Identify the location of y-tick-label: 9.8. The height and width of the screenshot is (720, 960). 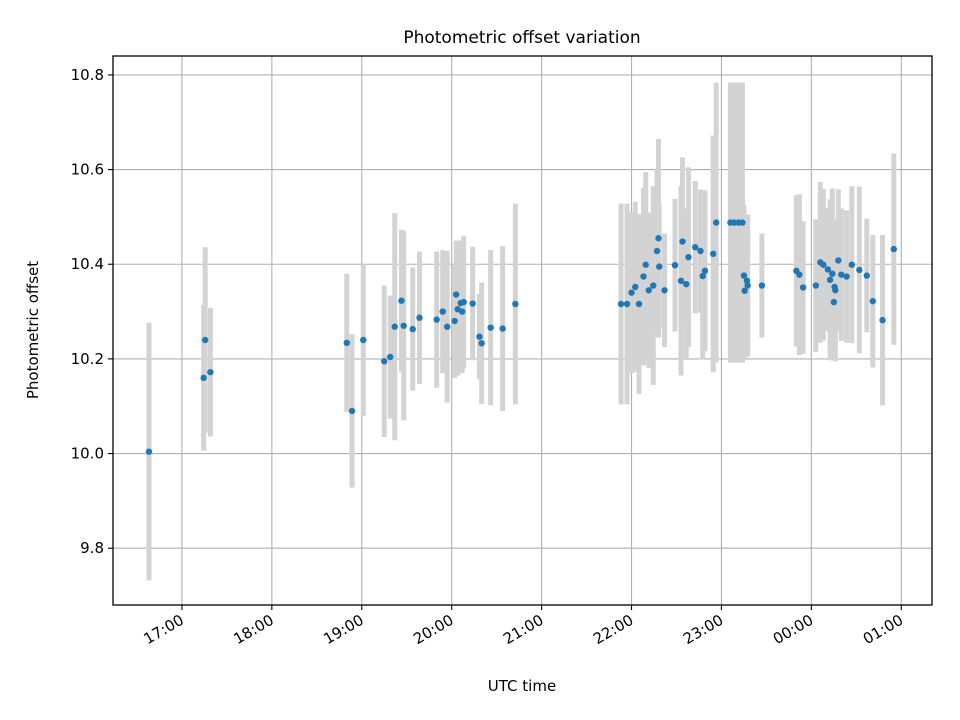
(92, 548).